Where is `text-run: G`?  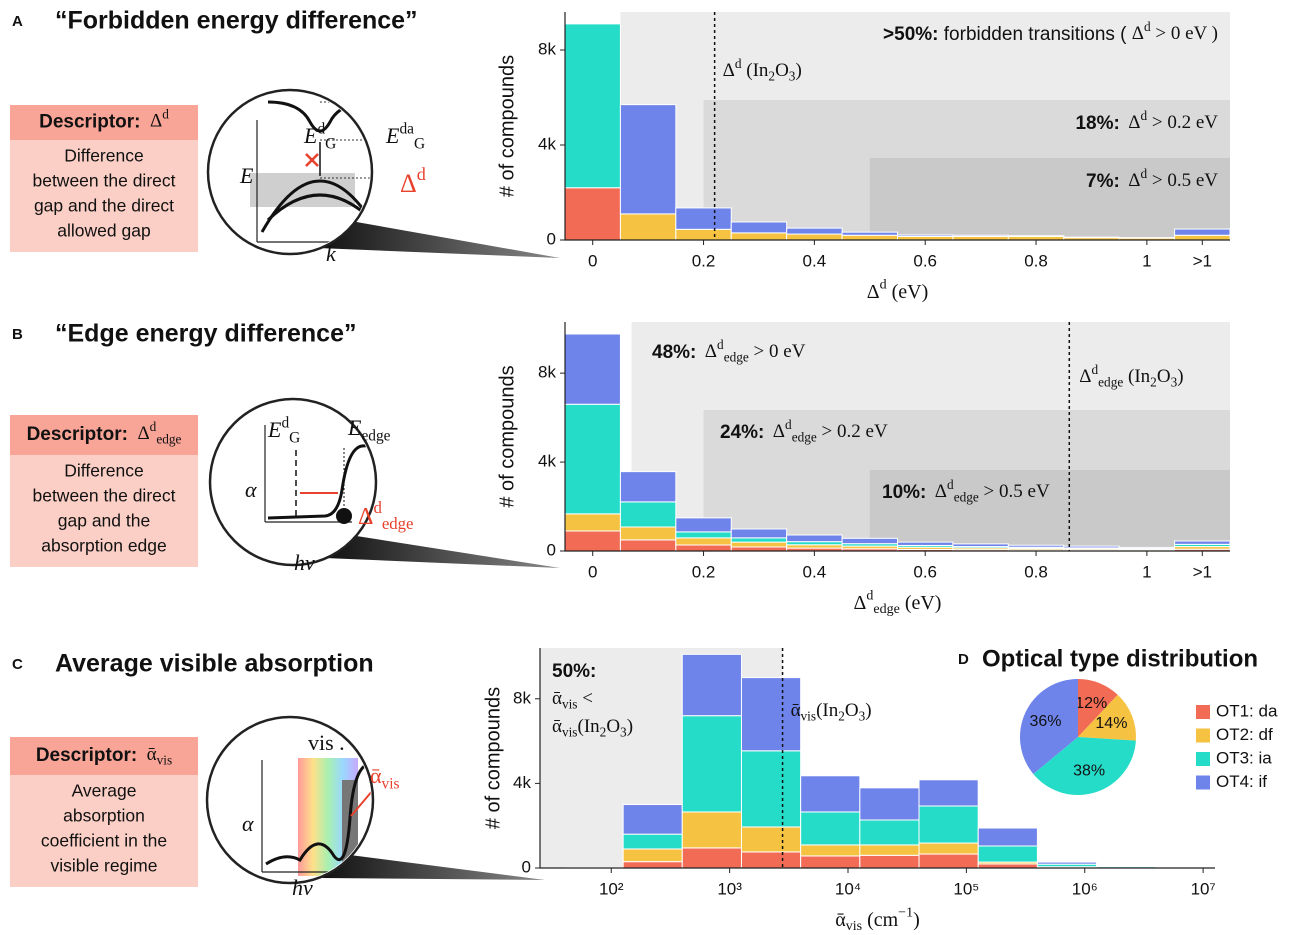
text-run: G is located at coordinates (294, 437).